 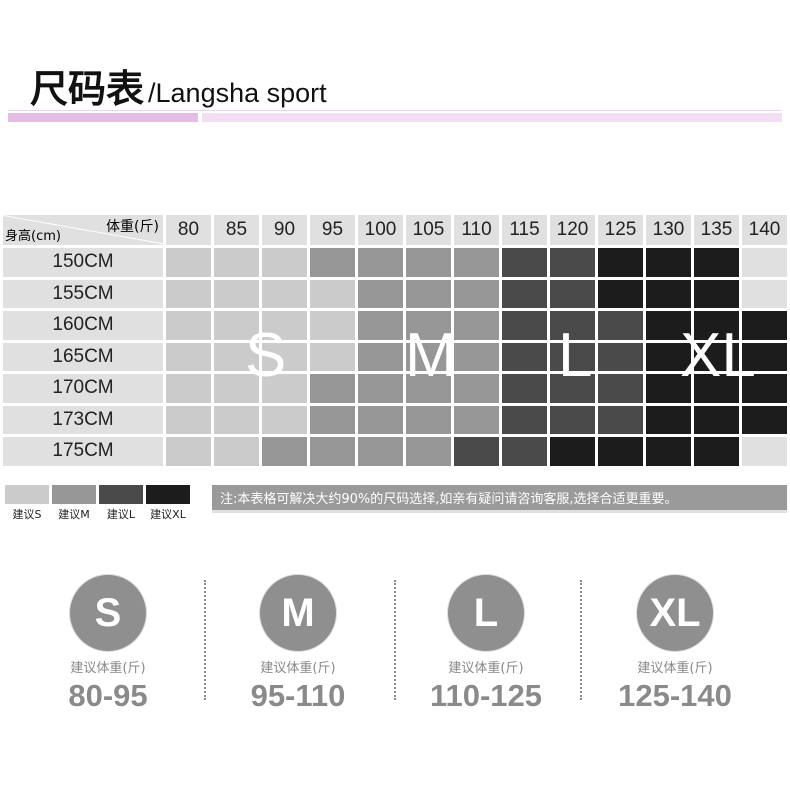 What do you see at coordinates (284, 230) in the screenshot?
I see `weight-header-cell: 90` at bounding box center [284, 230].